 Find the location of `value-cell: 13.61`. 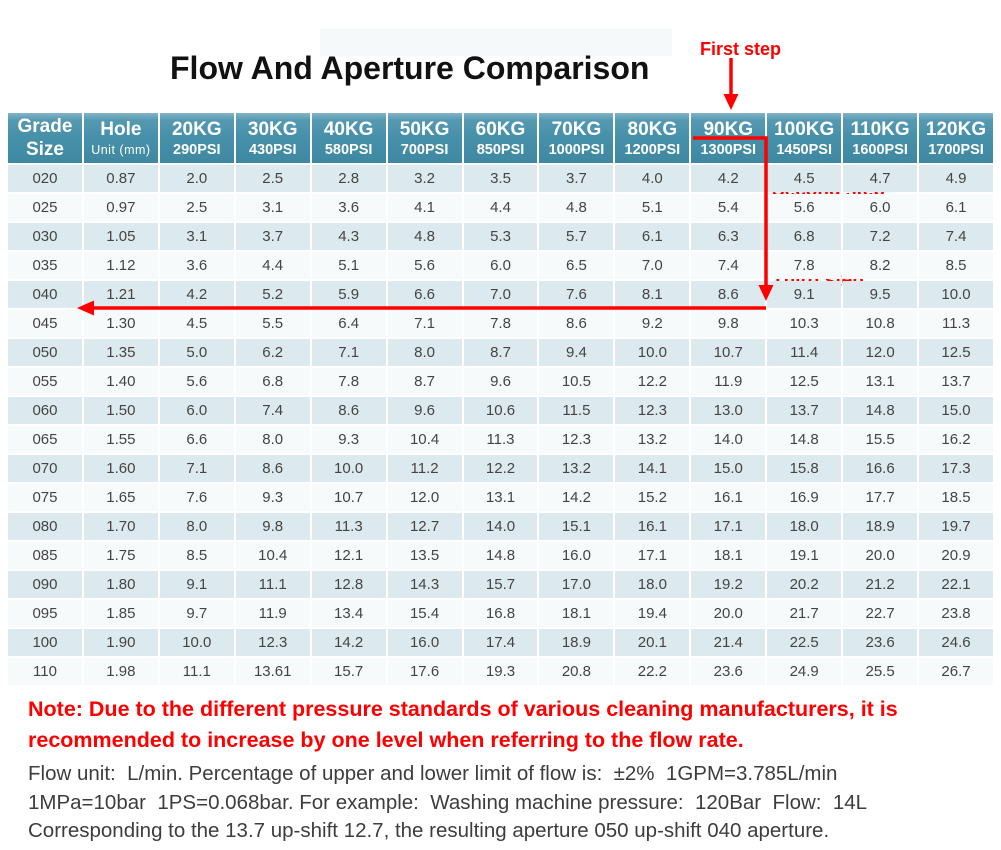

value-cell: 13.61 is located at coordinates (272, 671).